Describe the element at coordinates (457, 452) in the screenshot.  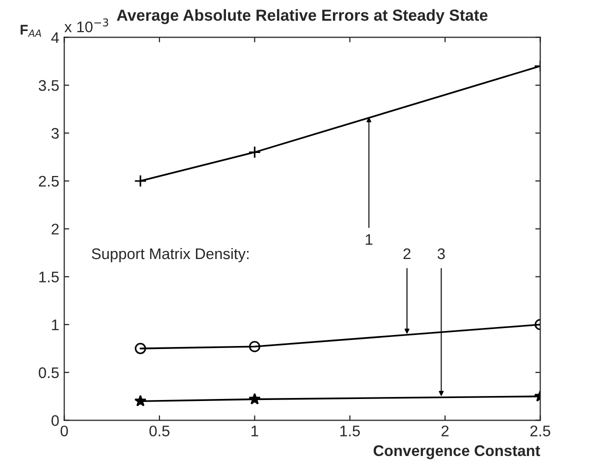
I see `x-axis-title: Convergence Constant` at that location.